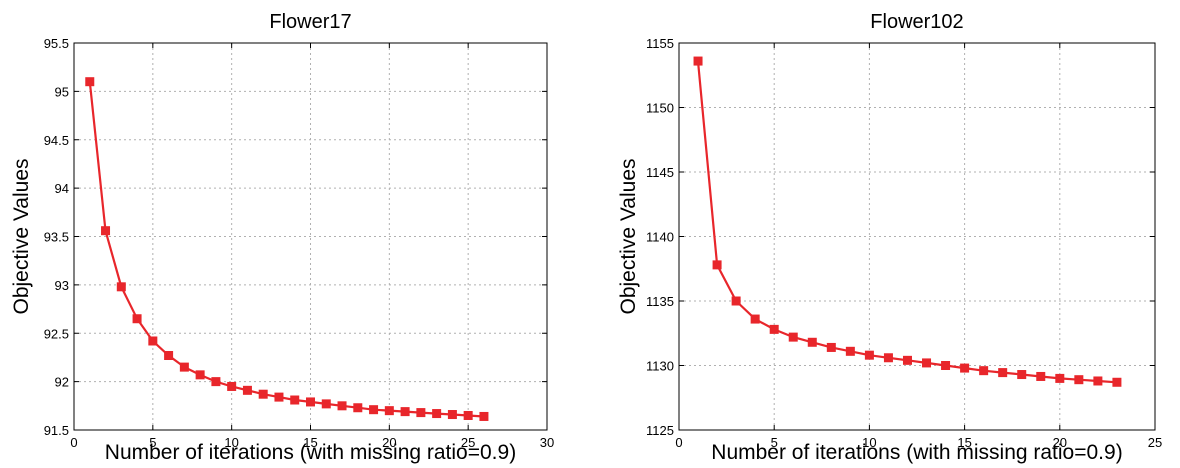  Describe the element at coordinates (62, 382) in the screenshot. I see `y-tick-label: 92` at that location.